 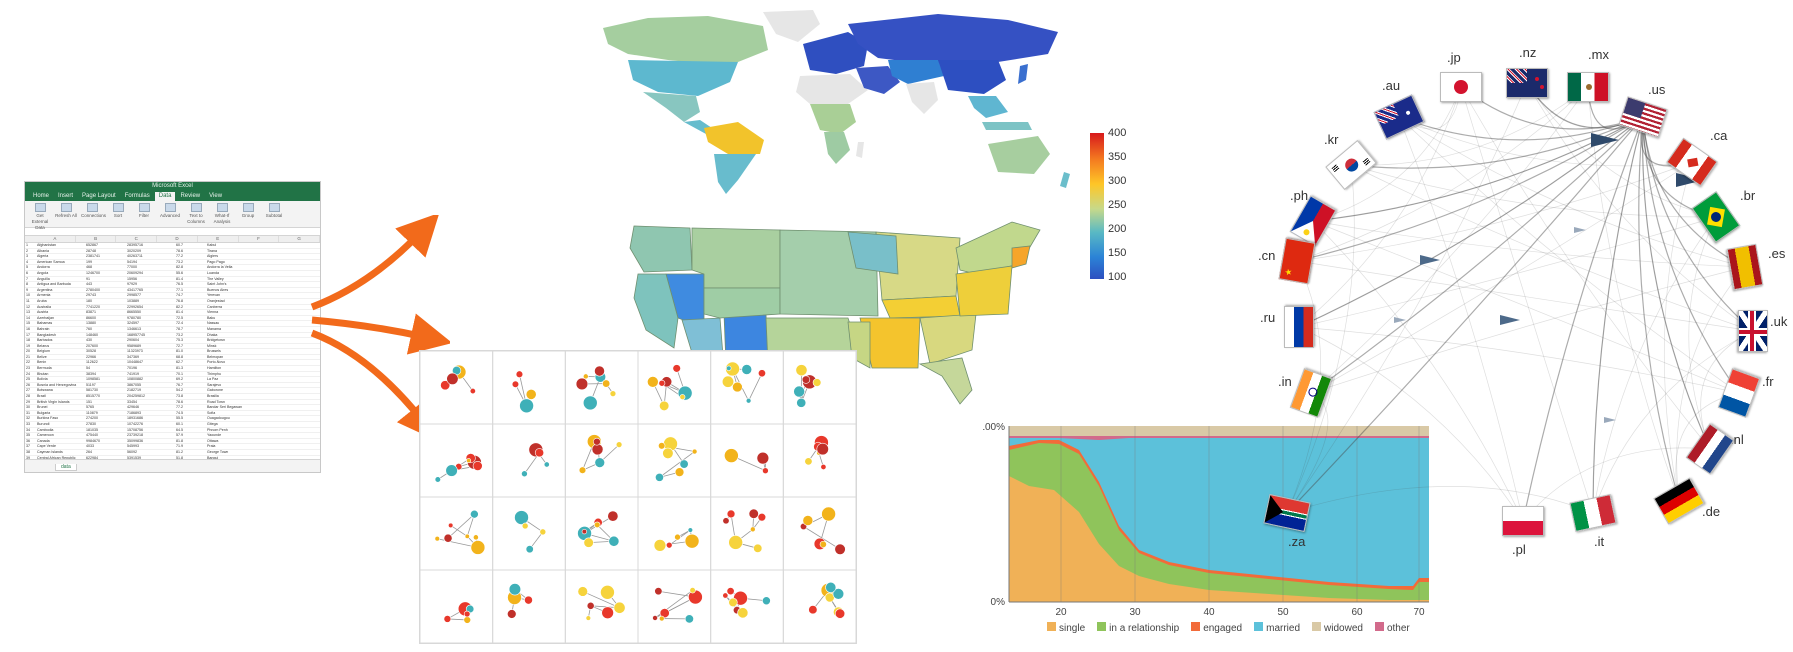 I want to click on table-cell: Bangui, so click(x=213, y=457).